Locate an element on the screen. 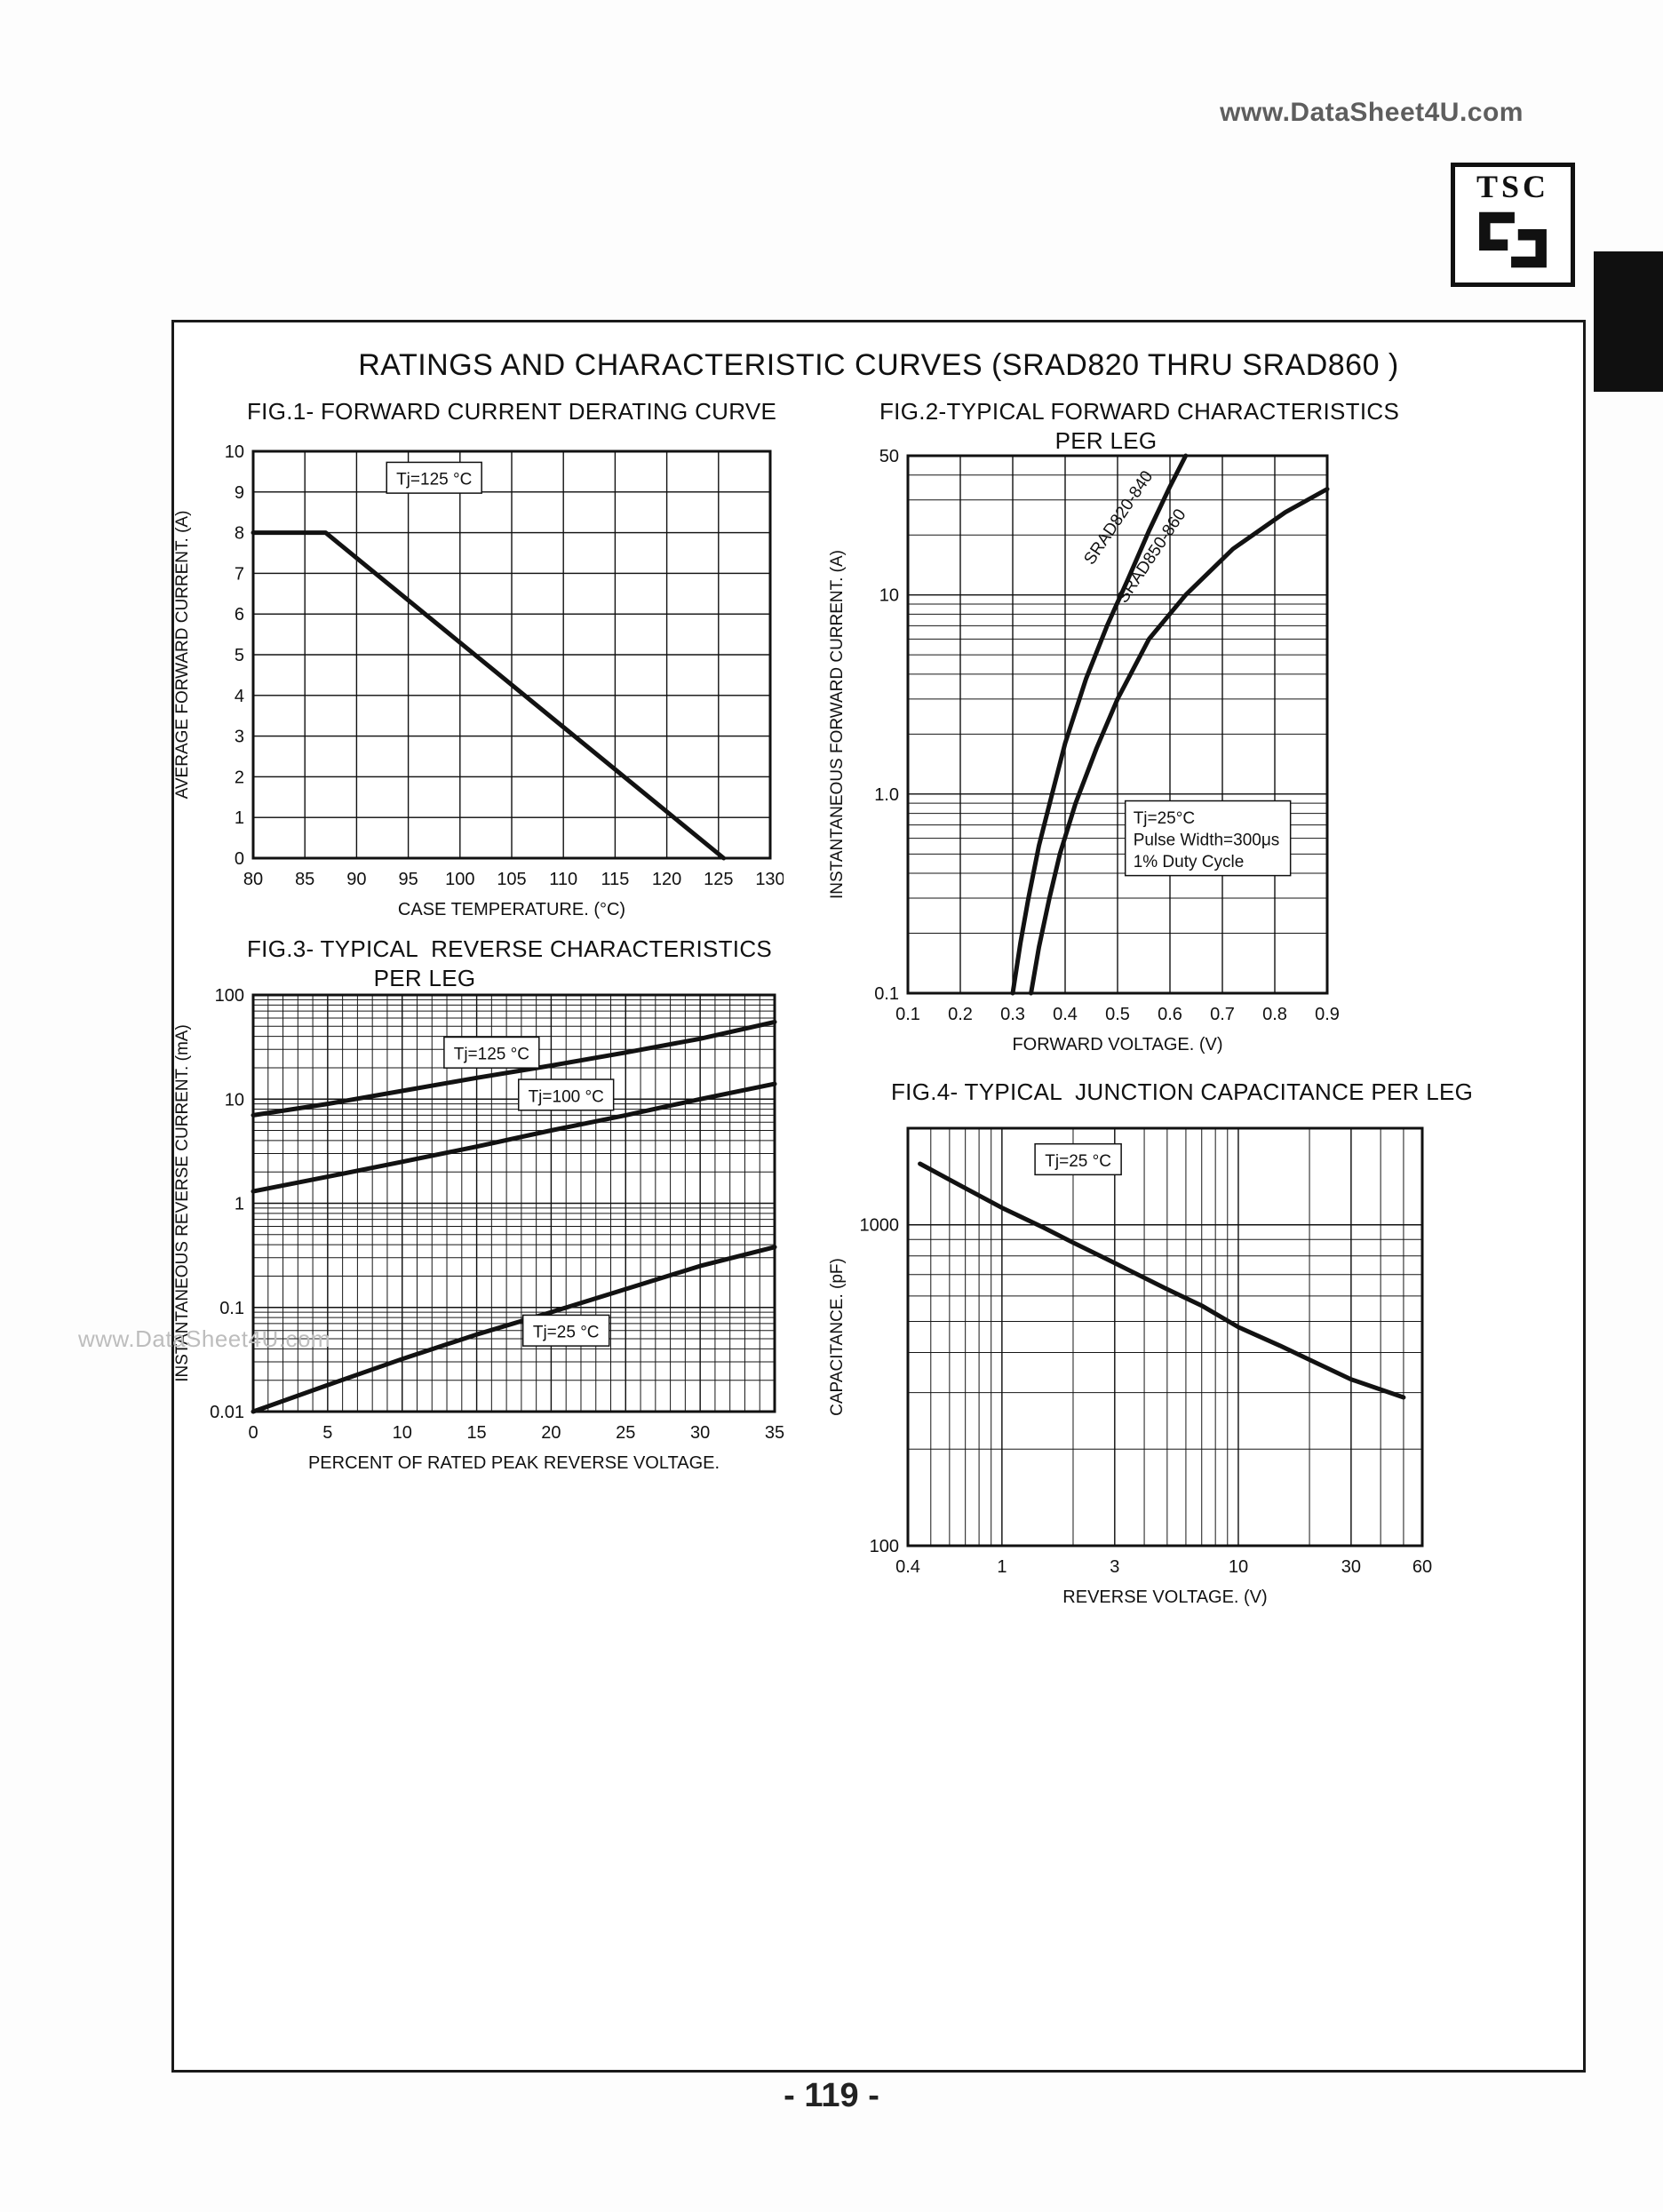 The height and width of the screenshot is (2212, 1663). svg-text: 95 is located at coordinates (408, 880).